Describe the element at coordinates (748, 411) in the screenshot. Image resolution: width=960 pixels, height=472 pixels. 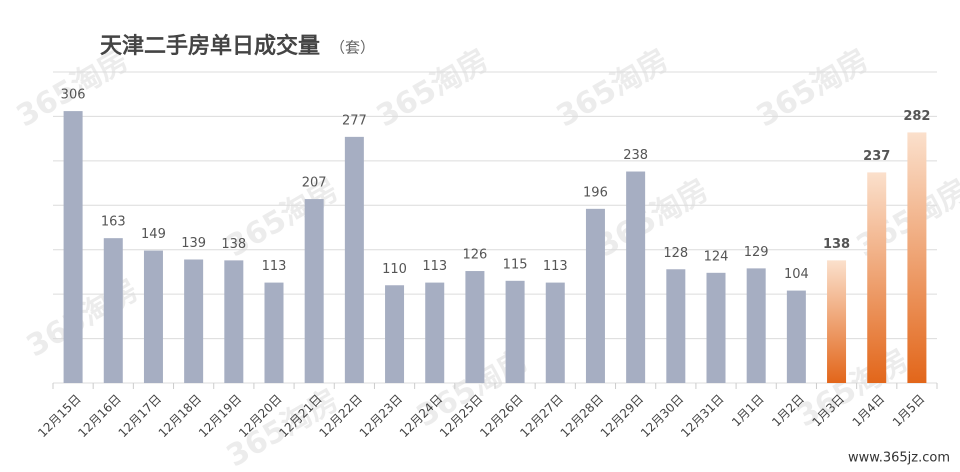
I see `x-tick-label: 1月1日` at that location.